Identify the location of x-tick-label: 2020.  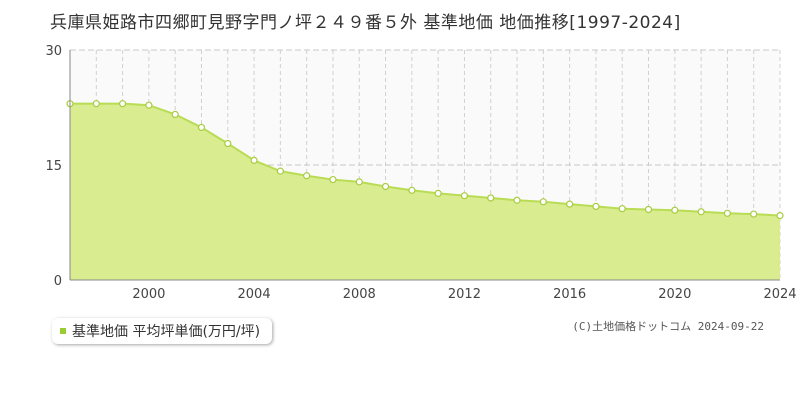
(674, 294).